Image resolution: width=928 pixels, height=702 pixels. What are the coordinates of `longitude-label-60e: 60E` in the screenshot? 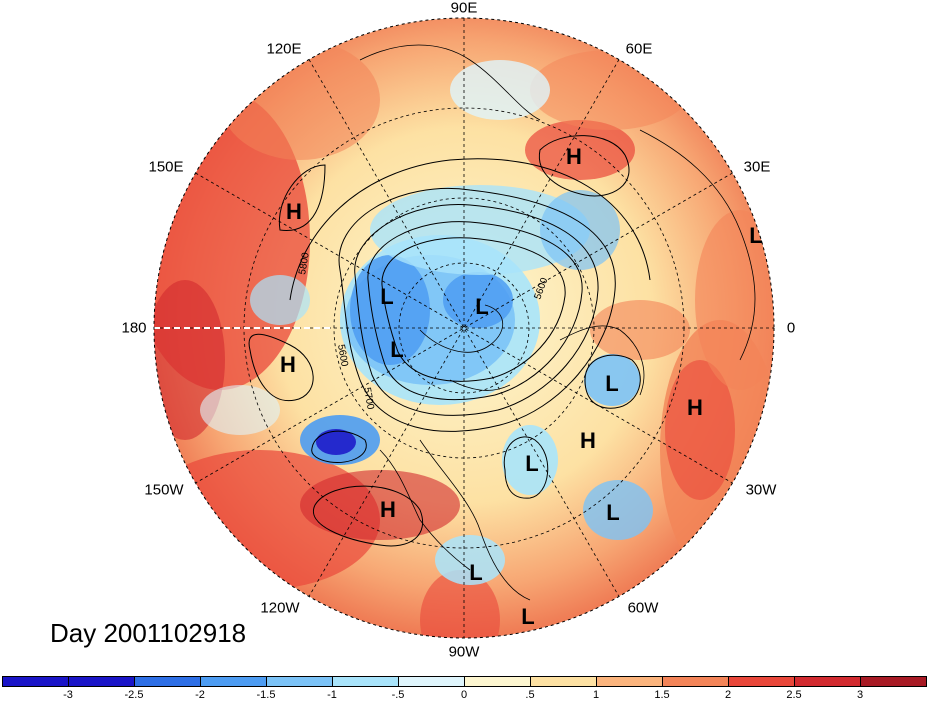 It's located at (639, 49).